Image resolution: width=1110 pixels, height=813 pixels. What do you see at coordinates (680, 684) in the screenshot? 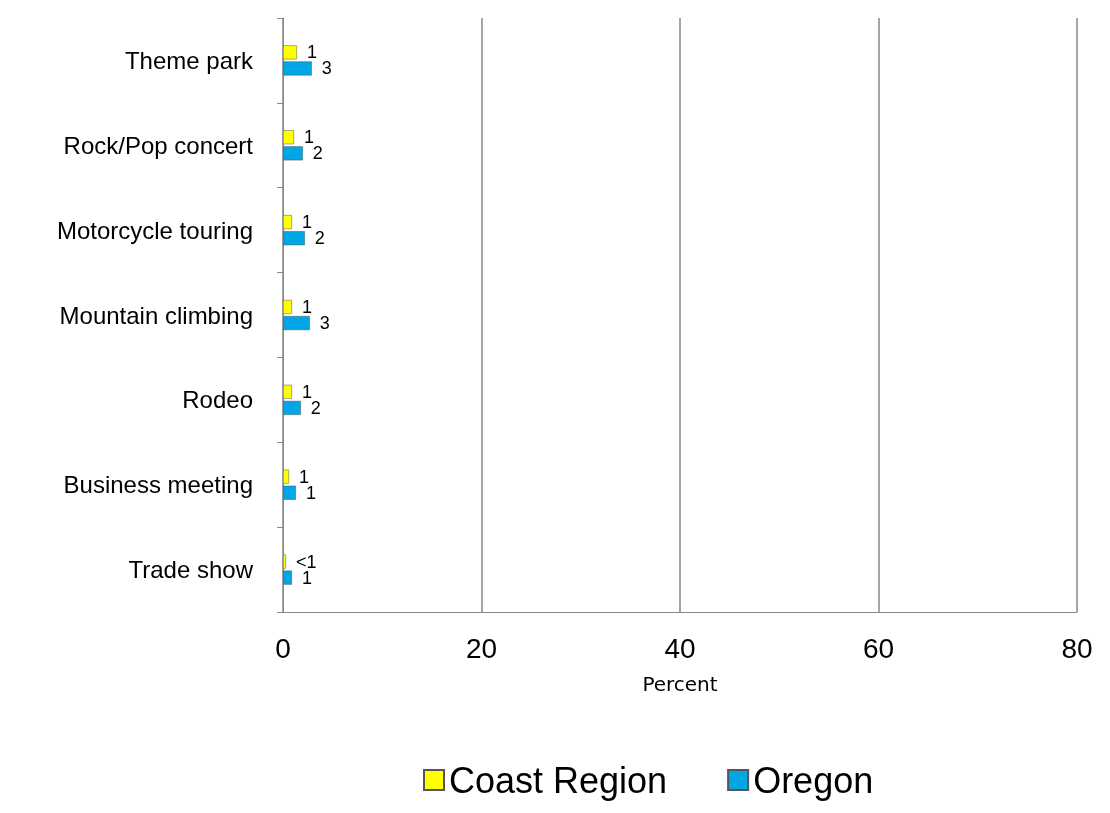
I see `x-axis-title: Percent` at bounding box center [680, 684].